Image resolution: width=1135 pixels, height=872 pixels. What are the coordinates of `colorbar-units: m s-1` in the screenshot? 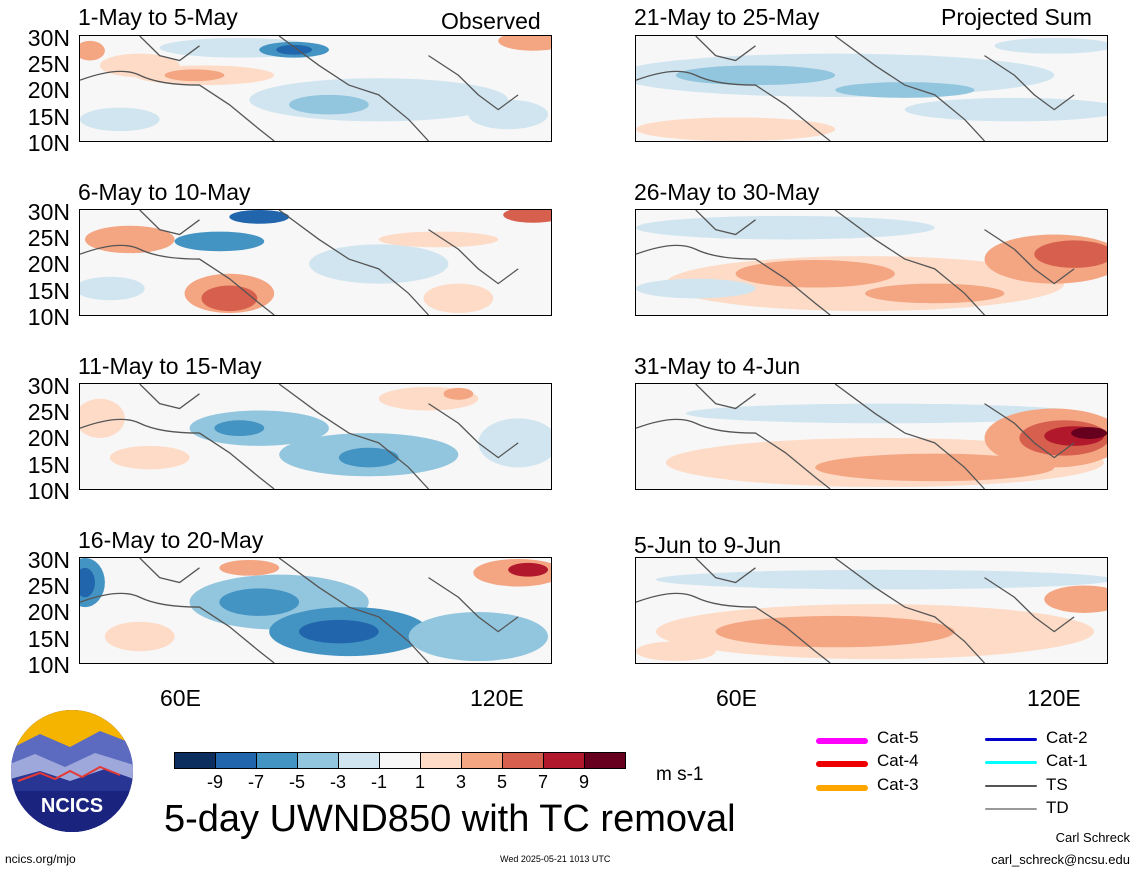 It's located at (680, 774).